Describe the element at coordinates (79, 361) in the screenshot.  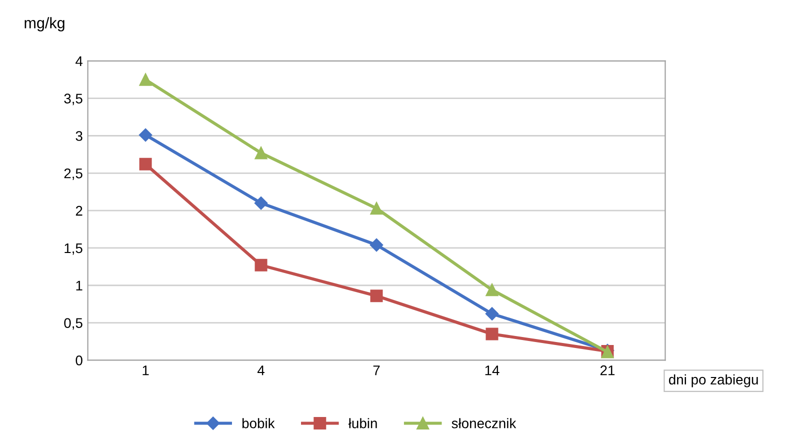
I see `y-tick-label: 0` at that location.